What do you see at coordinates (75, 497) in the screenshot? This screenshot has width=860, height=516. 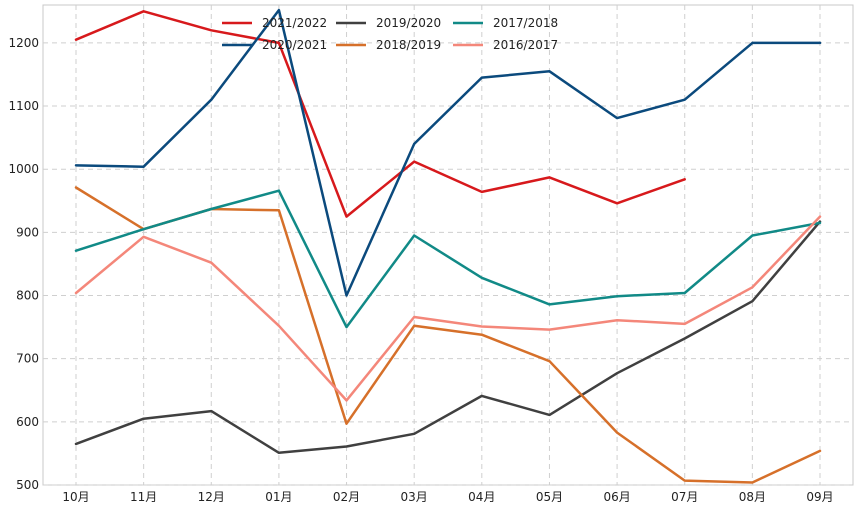 I see `x-tick-label: 10月` at bounding box center [75, 497].